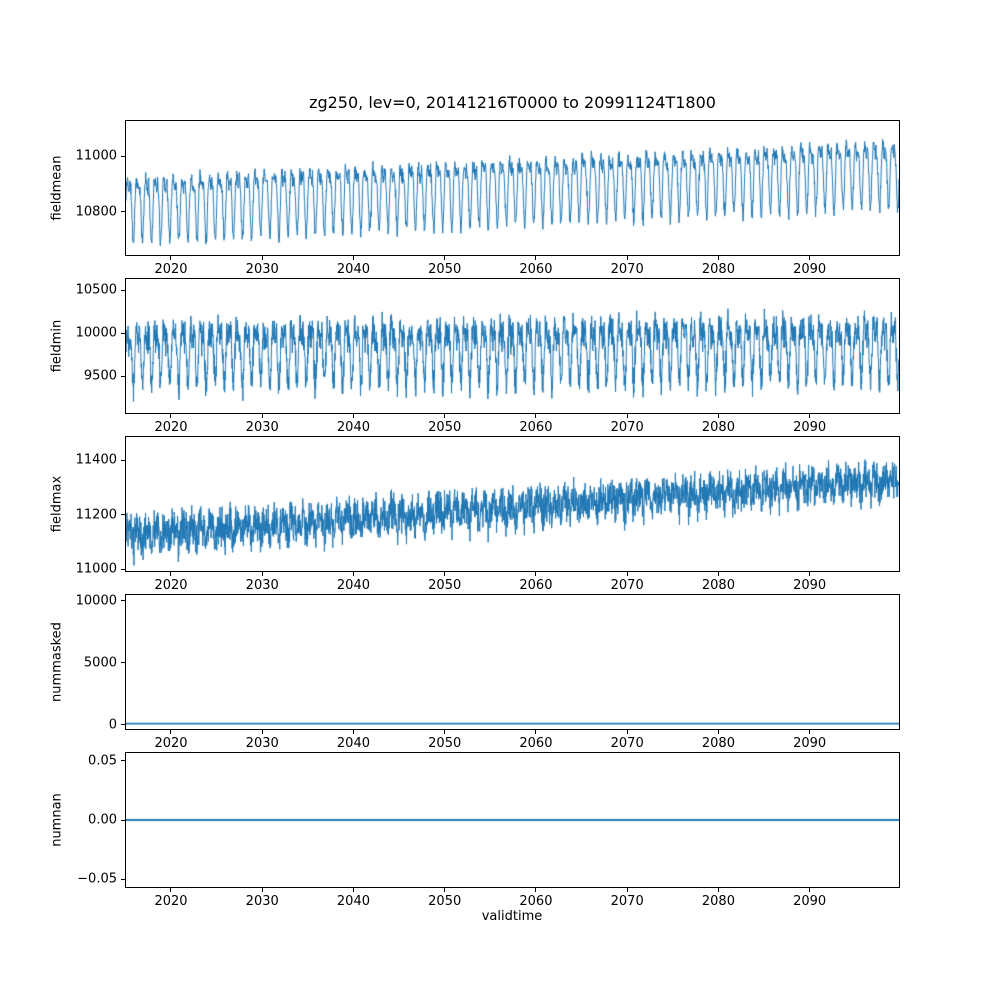 The image size is (1000, 1000). I want to click on y-axis-label-numnan: numnan, so click(57, 820).